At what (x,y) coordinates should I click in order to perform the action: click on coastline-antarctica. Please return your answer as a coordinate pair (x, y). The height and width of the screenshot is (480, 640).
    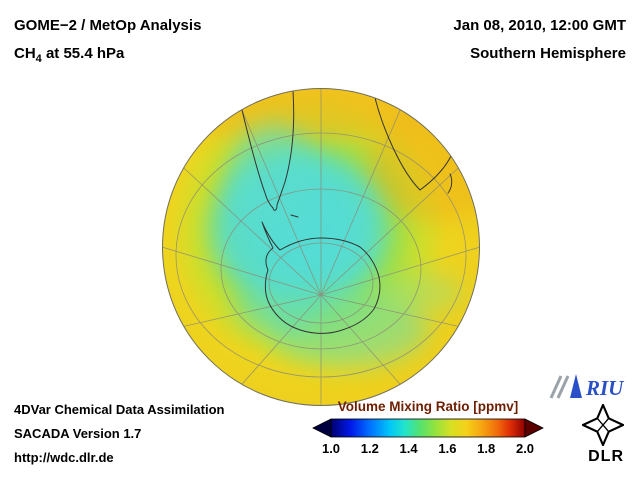
    Looking at the image, I should click on (321, 277).